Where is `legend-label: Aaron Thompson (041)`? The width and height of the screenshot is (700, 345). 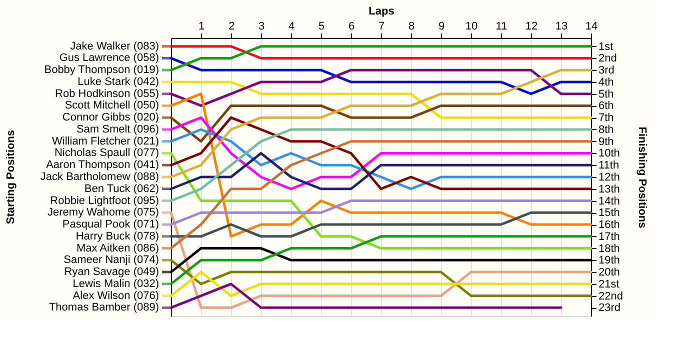
legend-label: Aaron Thompson (041) is located at coordinates (102, 165).